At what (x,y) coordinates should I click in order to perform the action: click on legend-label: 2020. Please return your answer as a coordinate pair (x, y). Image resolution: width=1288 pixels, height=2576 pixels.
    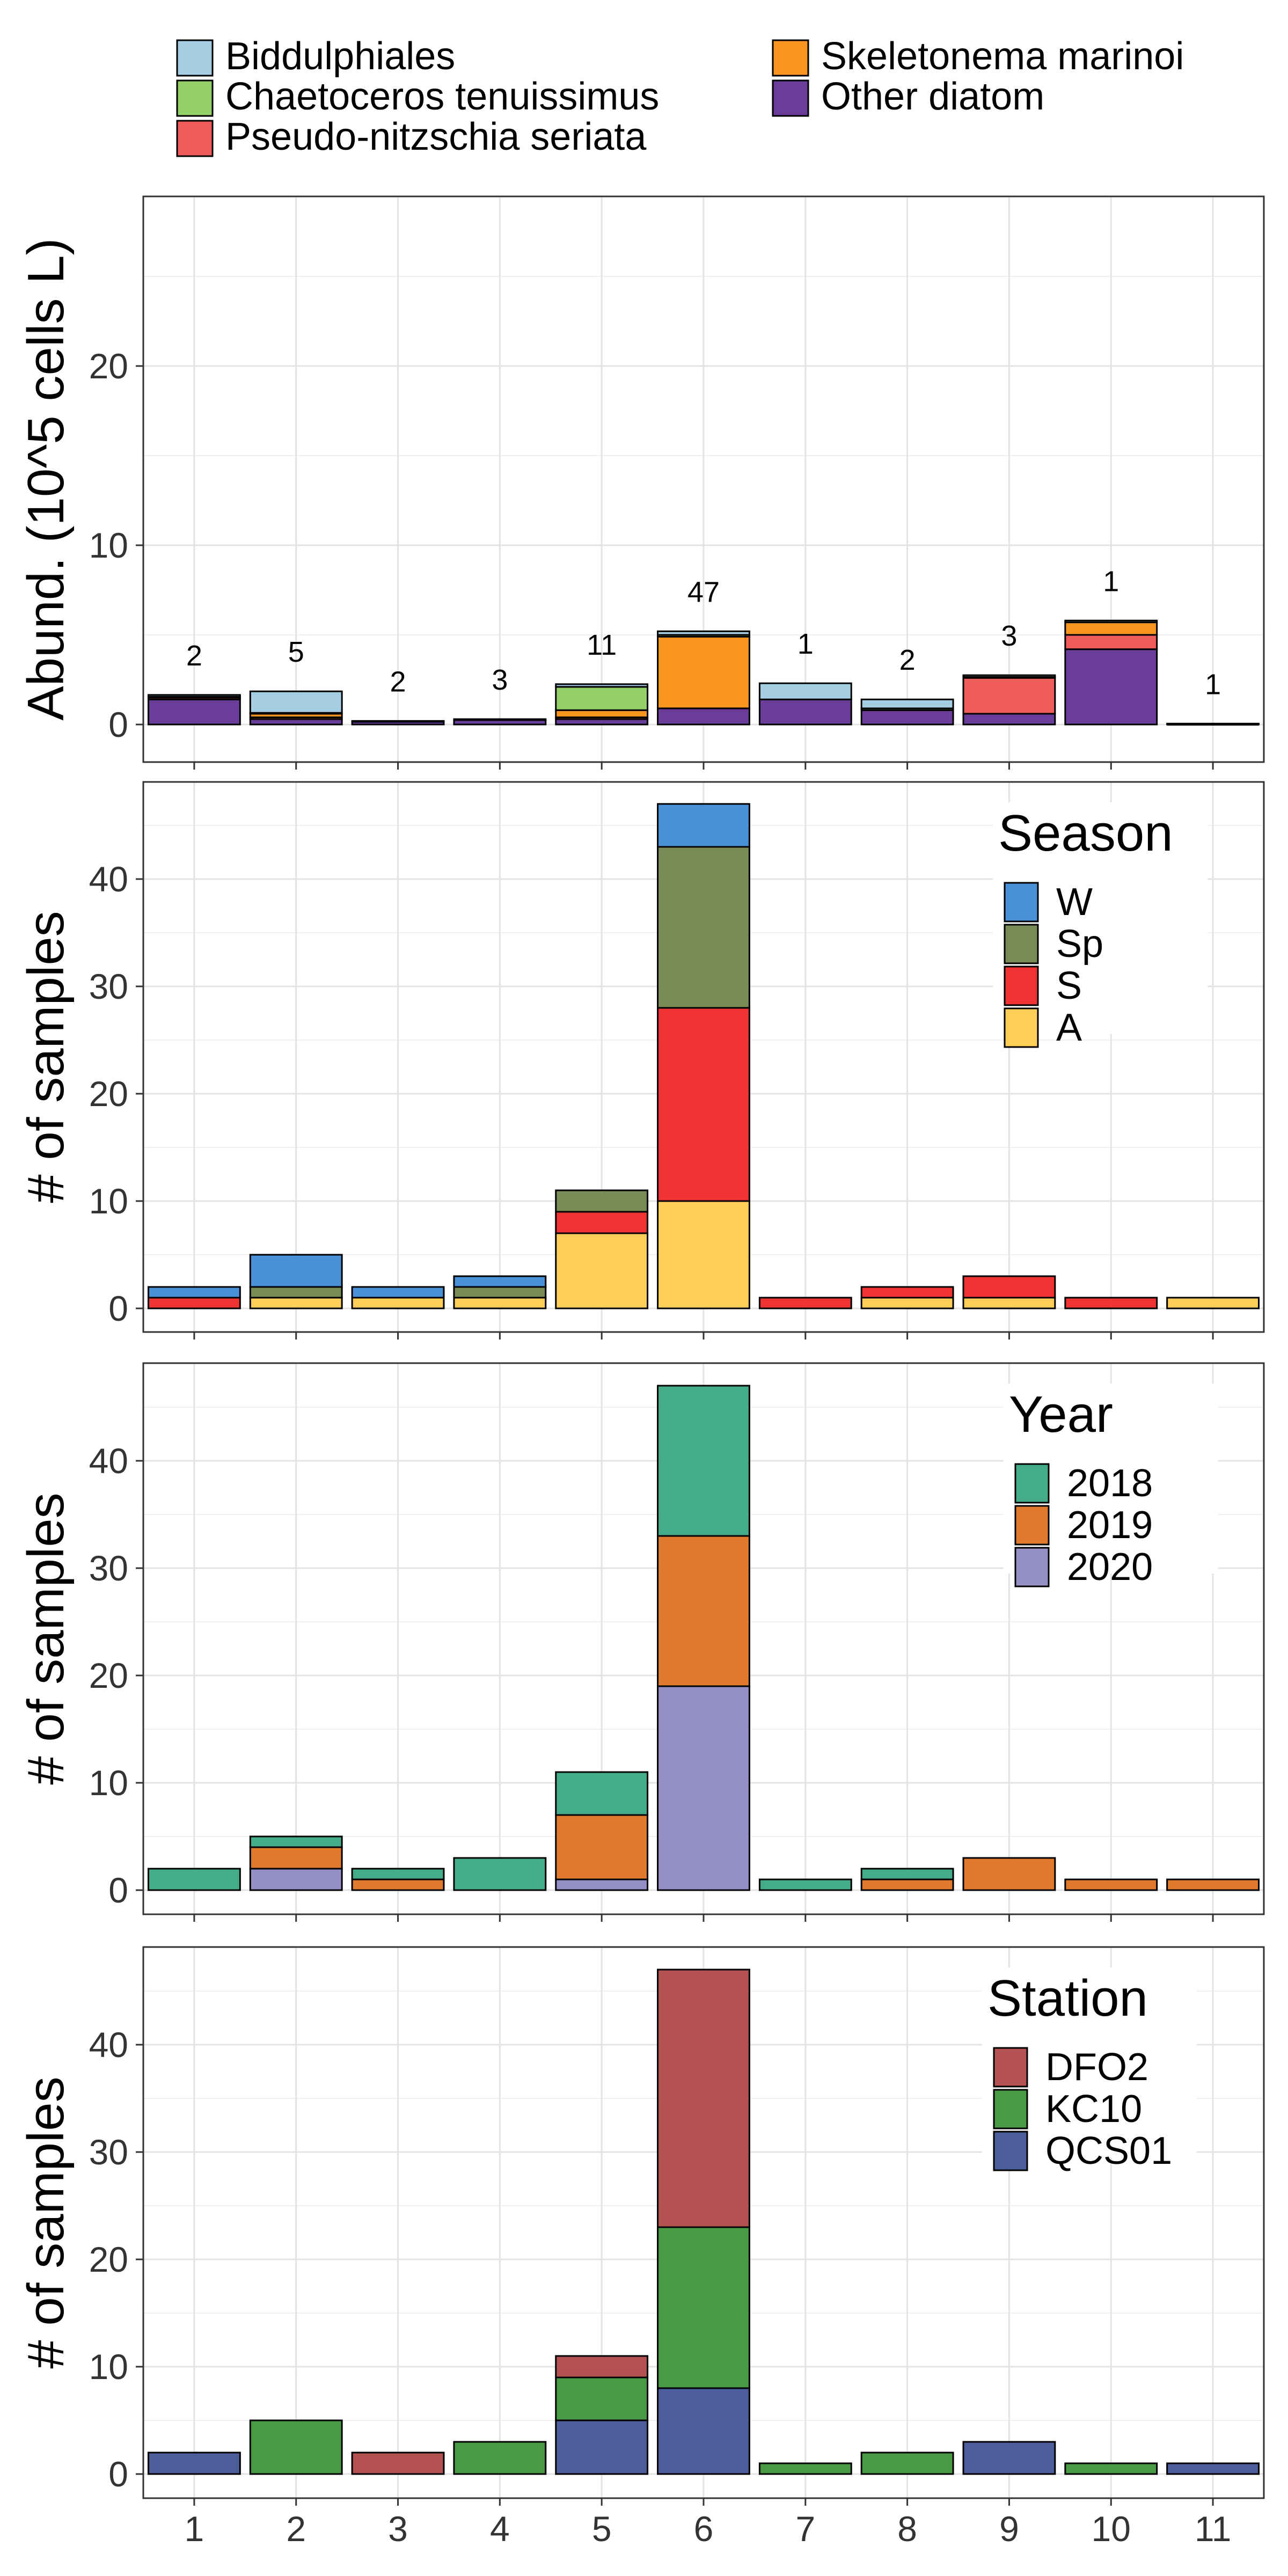
    Looking at the image, I should click on (1110, 1567).